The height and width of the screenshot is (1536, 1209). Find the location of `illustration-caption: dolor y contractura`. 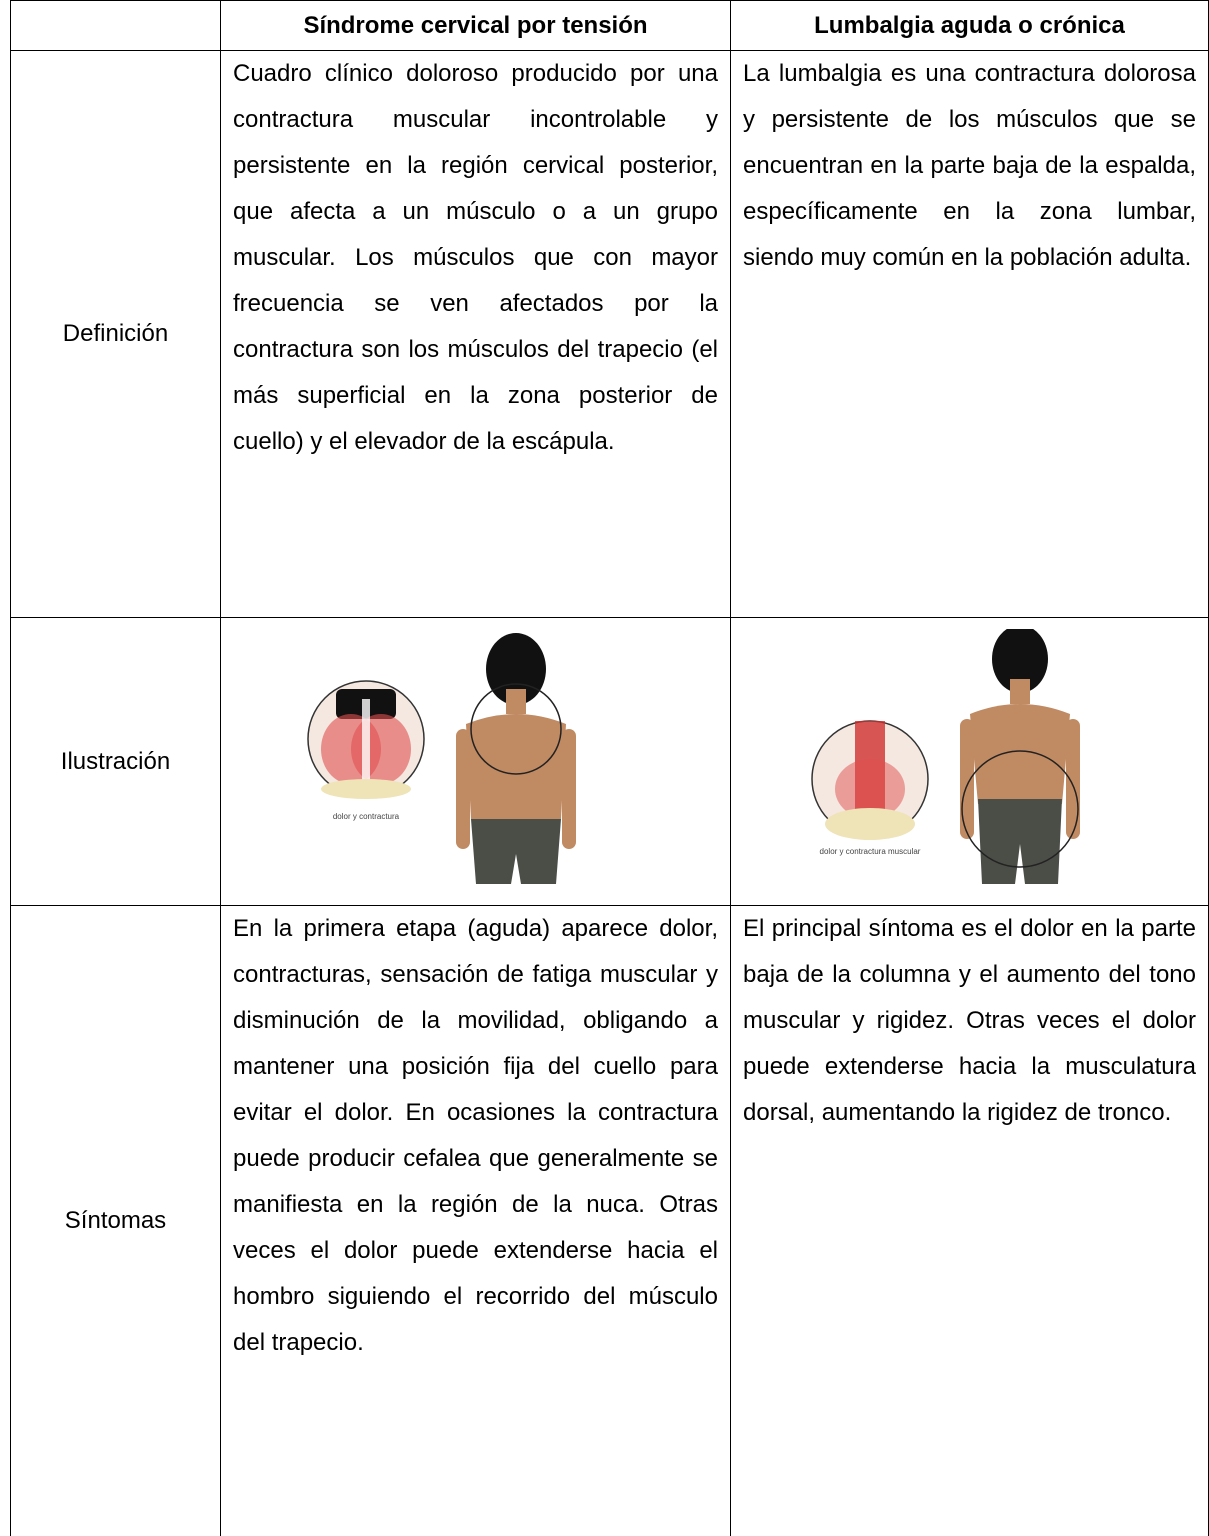

illustration-caption: dolor y contractura is located at coordinates (365, 816).